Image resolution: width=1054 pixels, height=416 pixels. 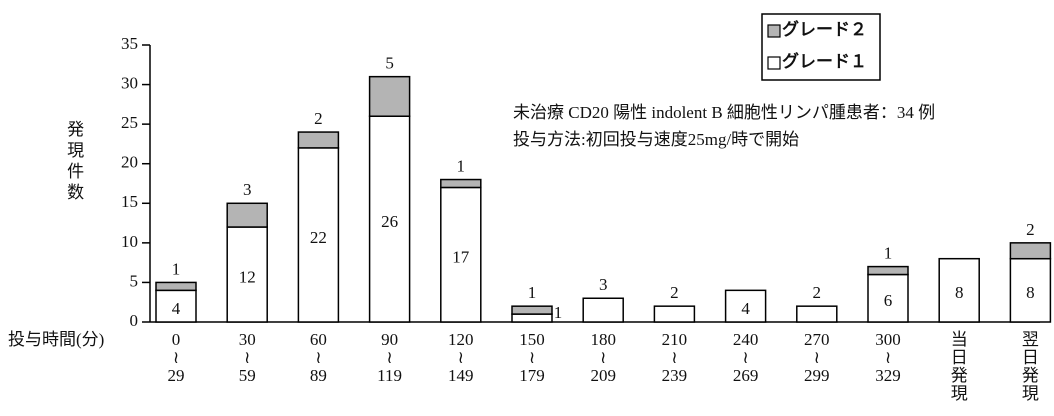 I want to click on x-tick-label: 119, so click(x=389, y=375).